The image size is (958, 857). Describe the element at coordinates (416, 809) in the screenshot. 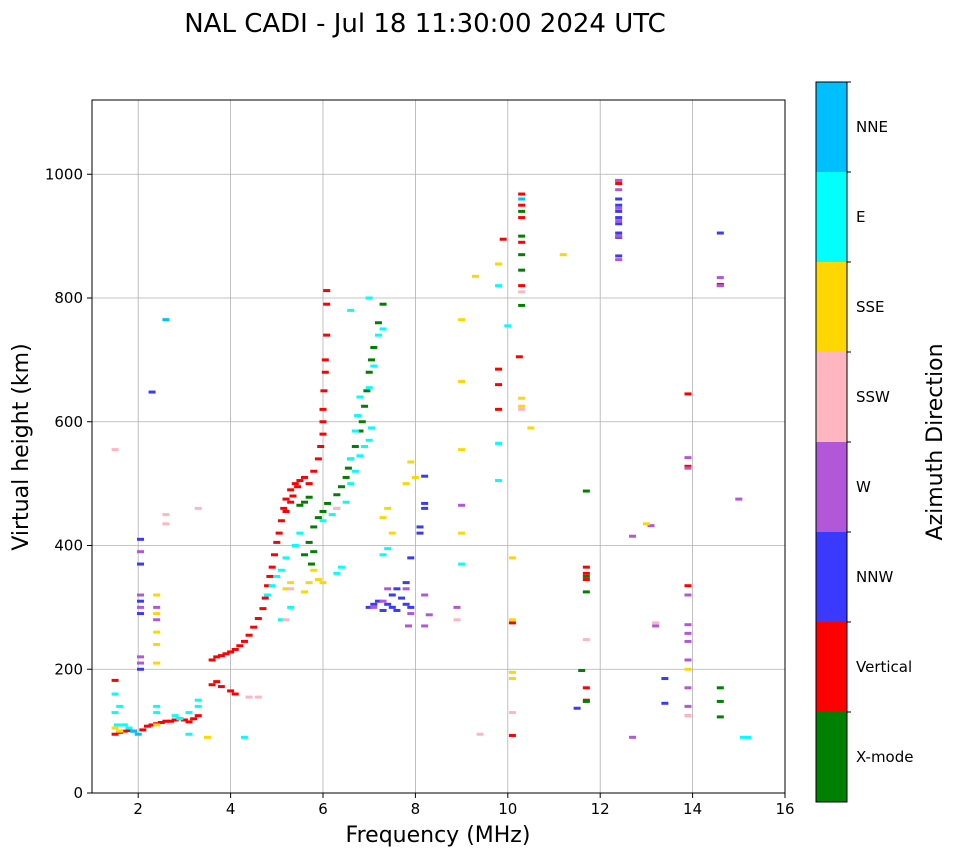

I see `x-tick-label: 8` at that location.